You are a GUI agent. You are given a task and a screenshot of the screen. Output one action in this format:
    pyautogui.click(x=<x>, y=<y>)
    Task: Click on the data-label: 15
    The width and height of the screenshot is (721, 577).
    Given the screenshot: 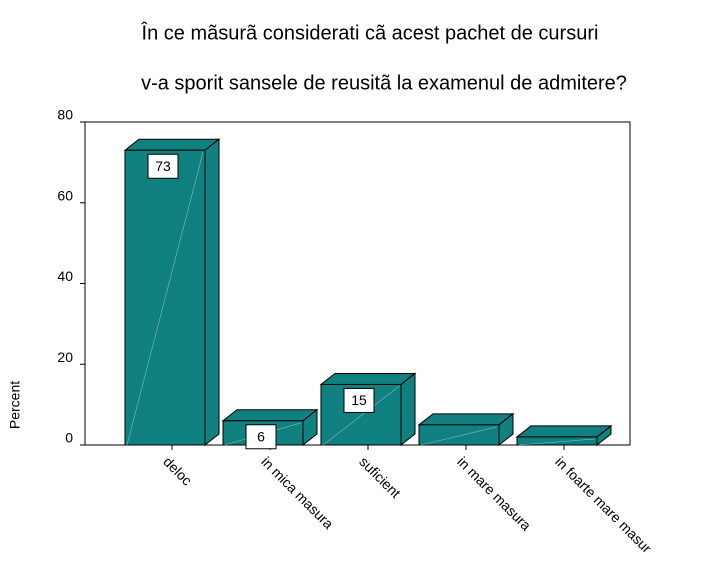 What is the action you would take?
    pyautogui.click(x=359, y=400)
    